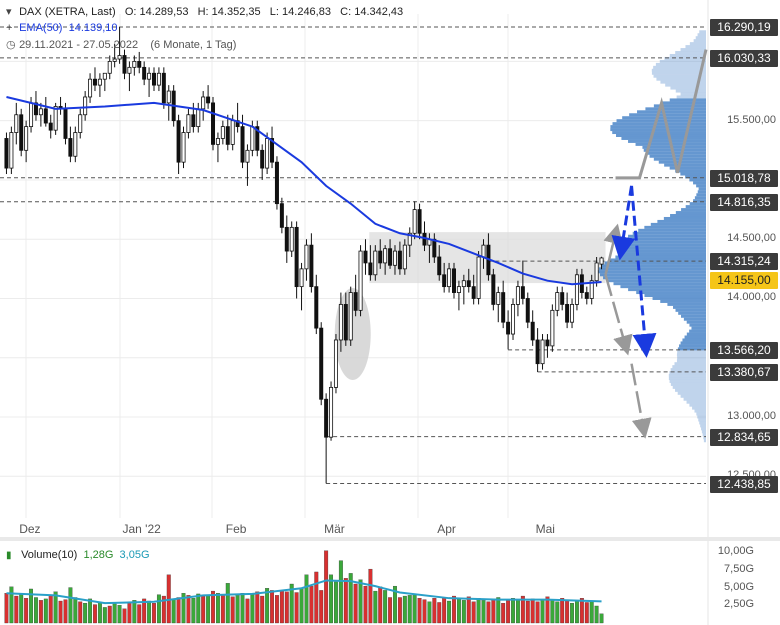  What do you see at coordinates (130, 12) in the screenshot?
I see `open-label: O:` at bounding box center [130, 12].